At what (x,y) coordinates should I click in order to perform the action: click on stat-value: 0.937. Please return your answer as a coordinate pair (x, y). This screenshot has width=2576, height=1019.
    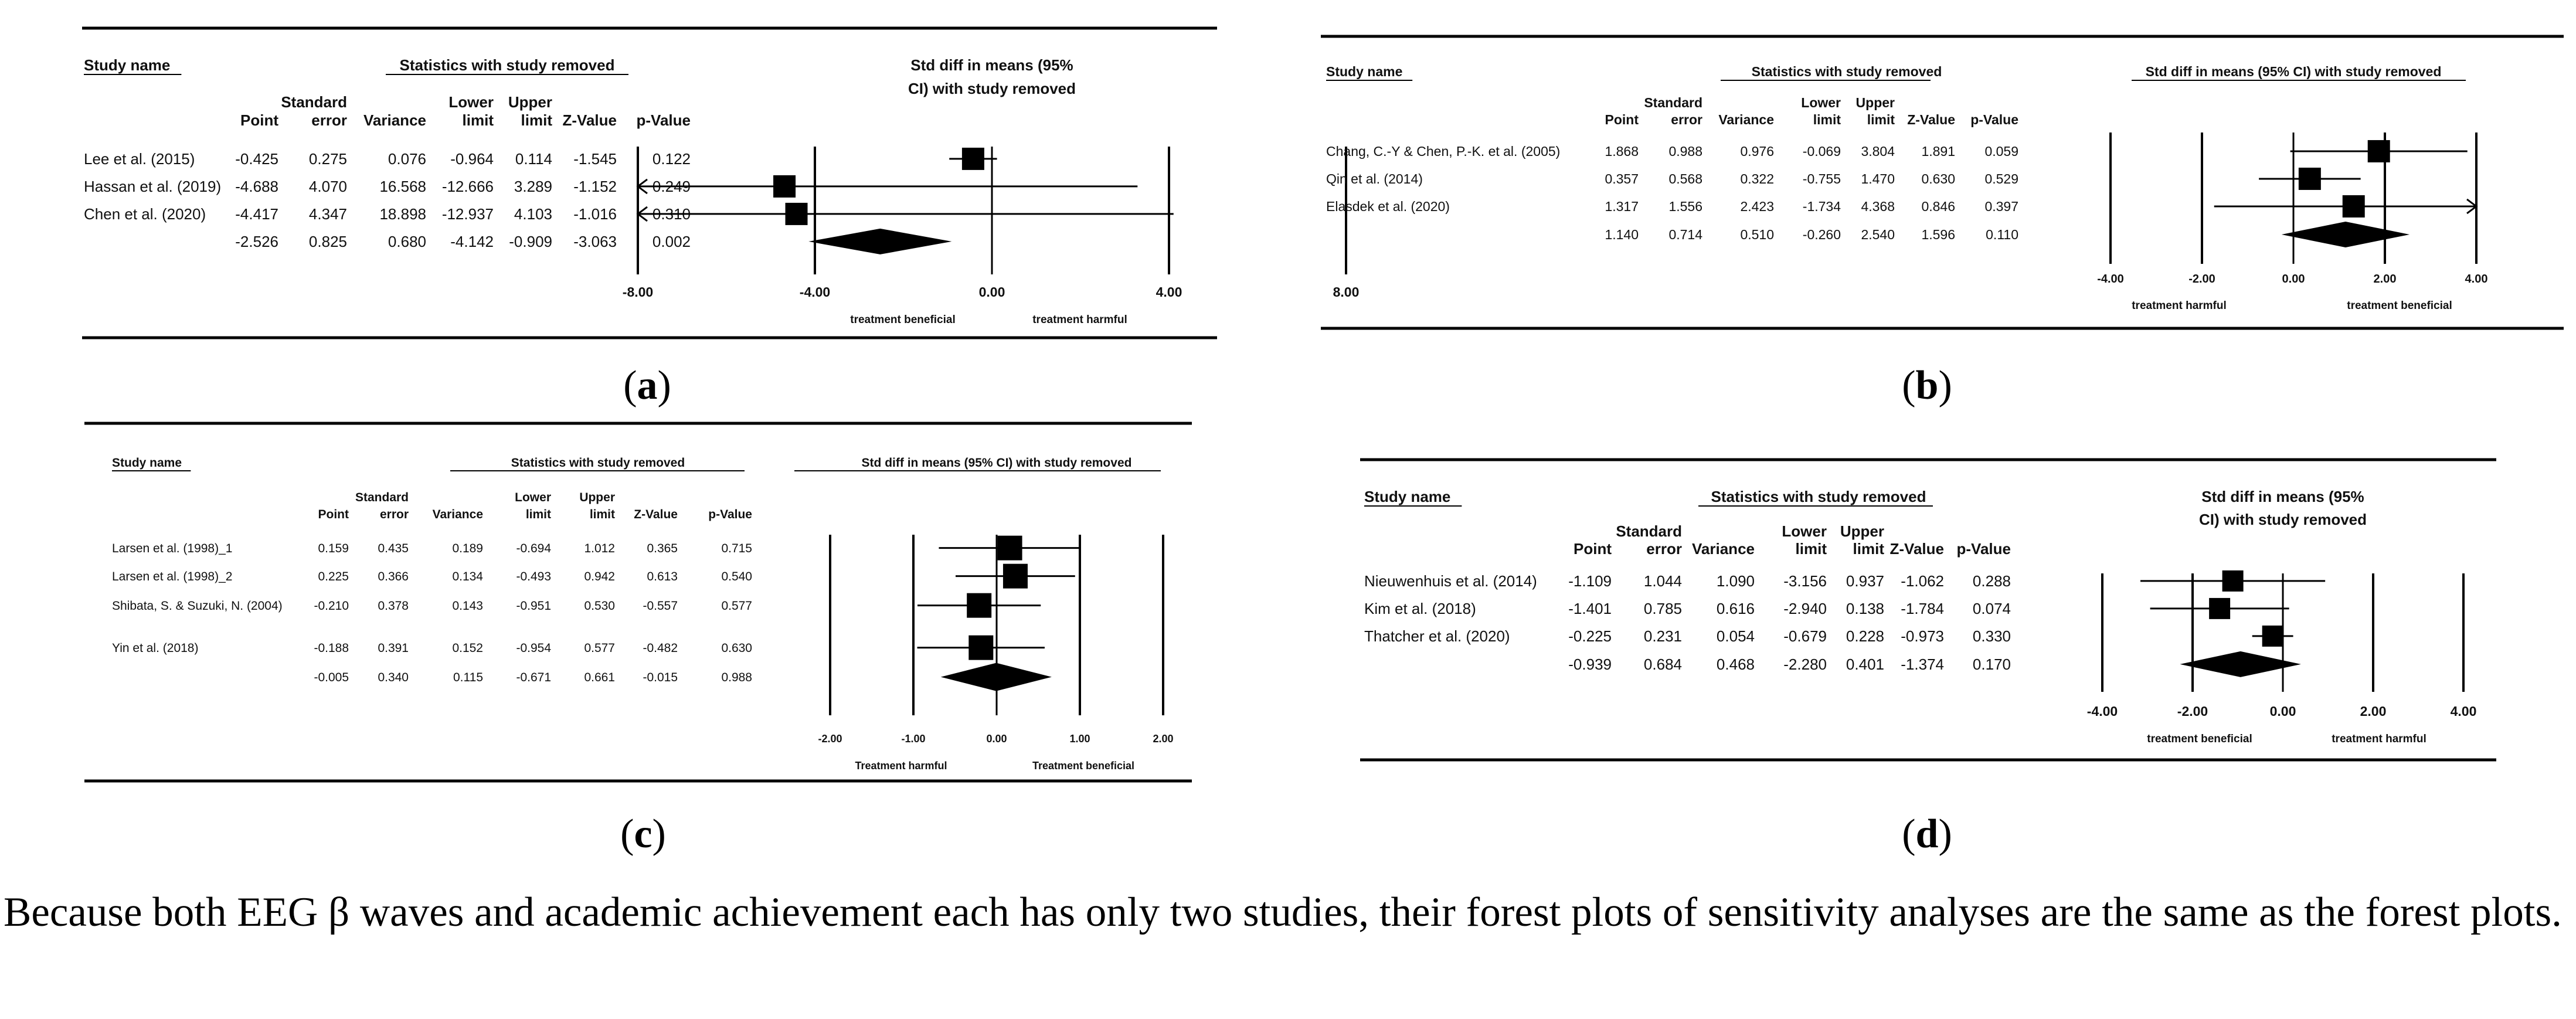
    Looking at the image, I should click on (1865, 581).